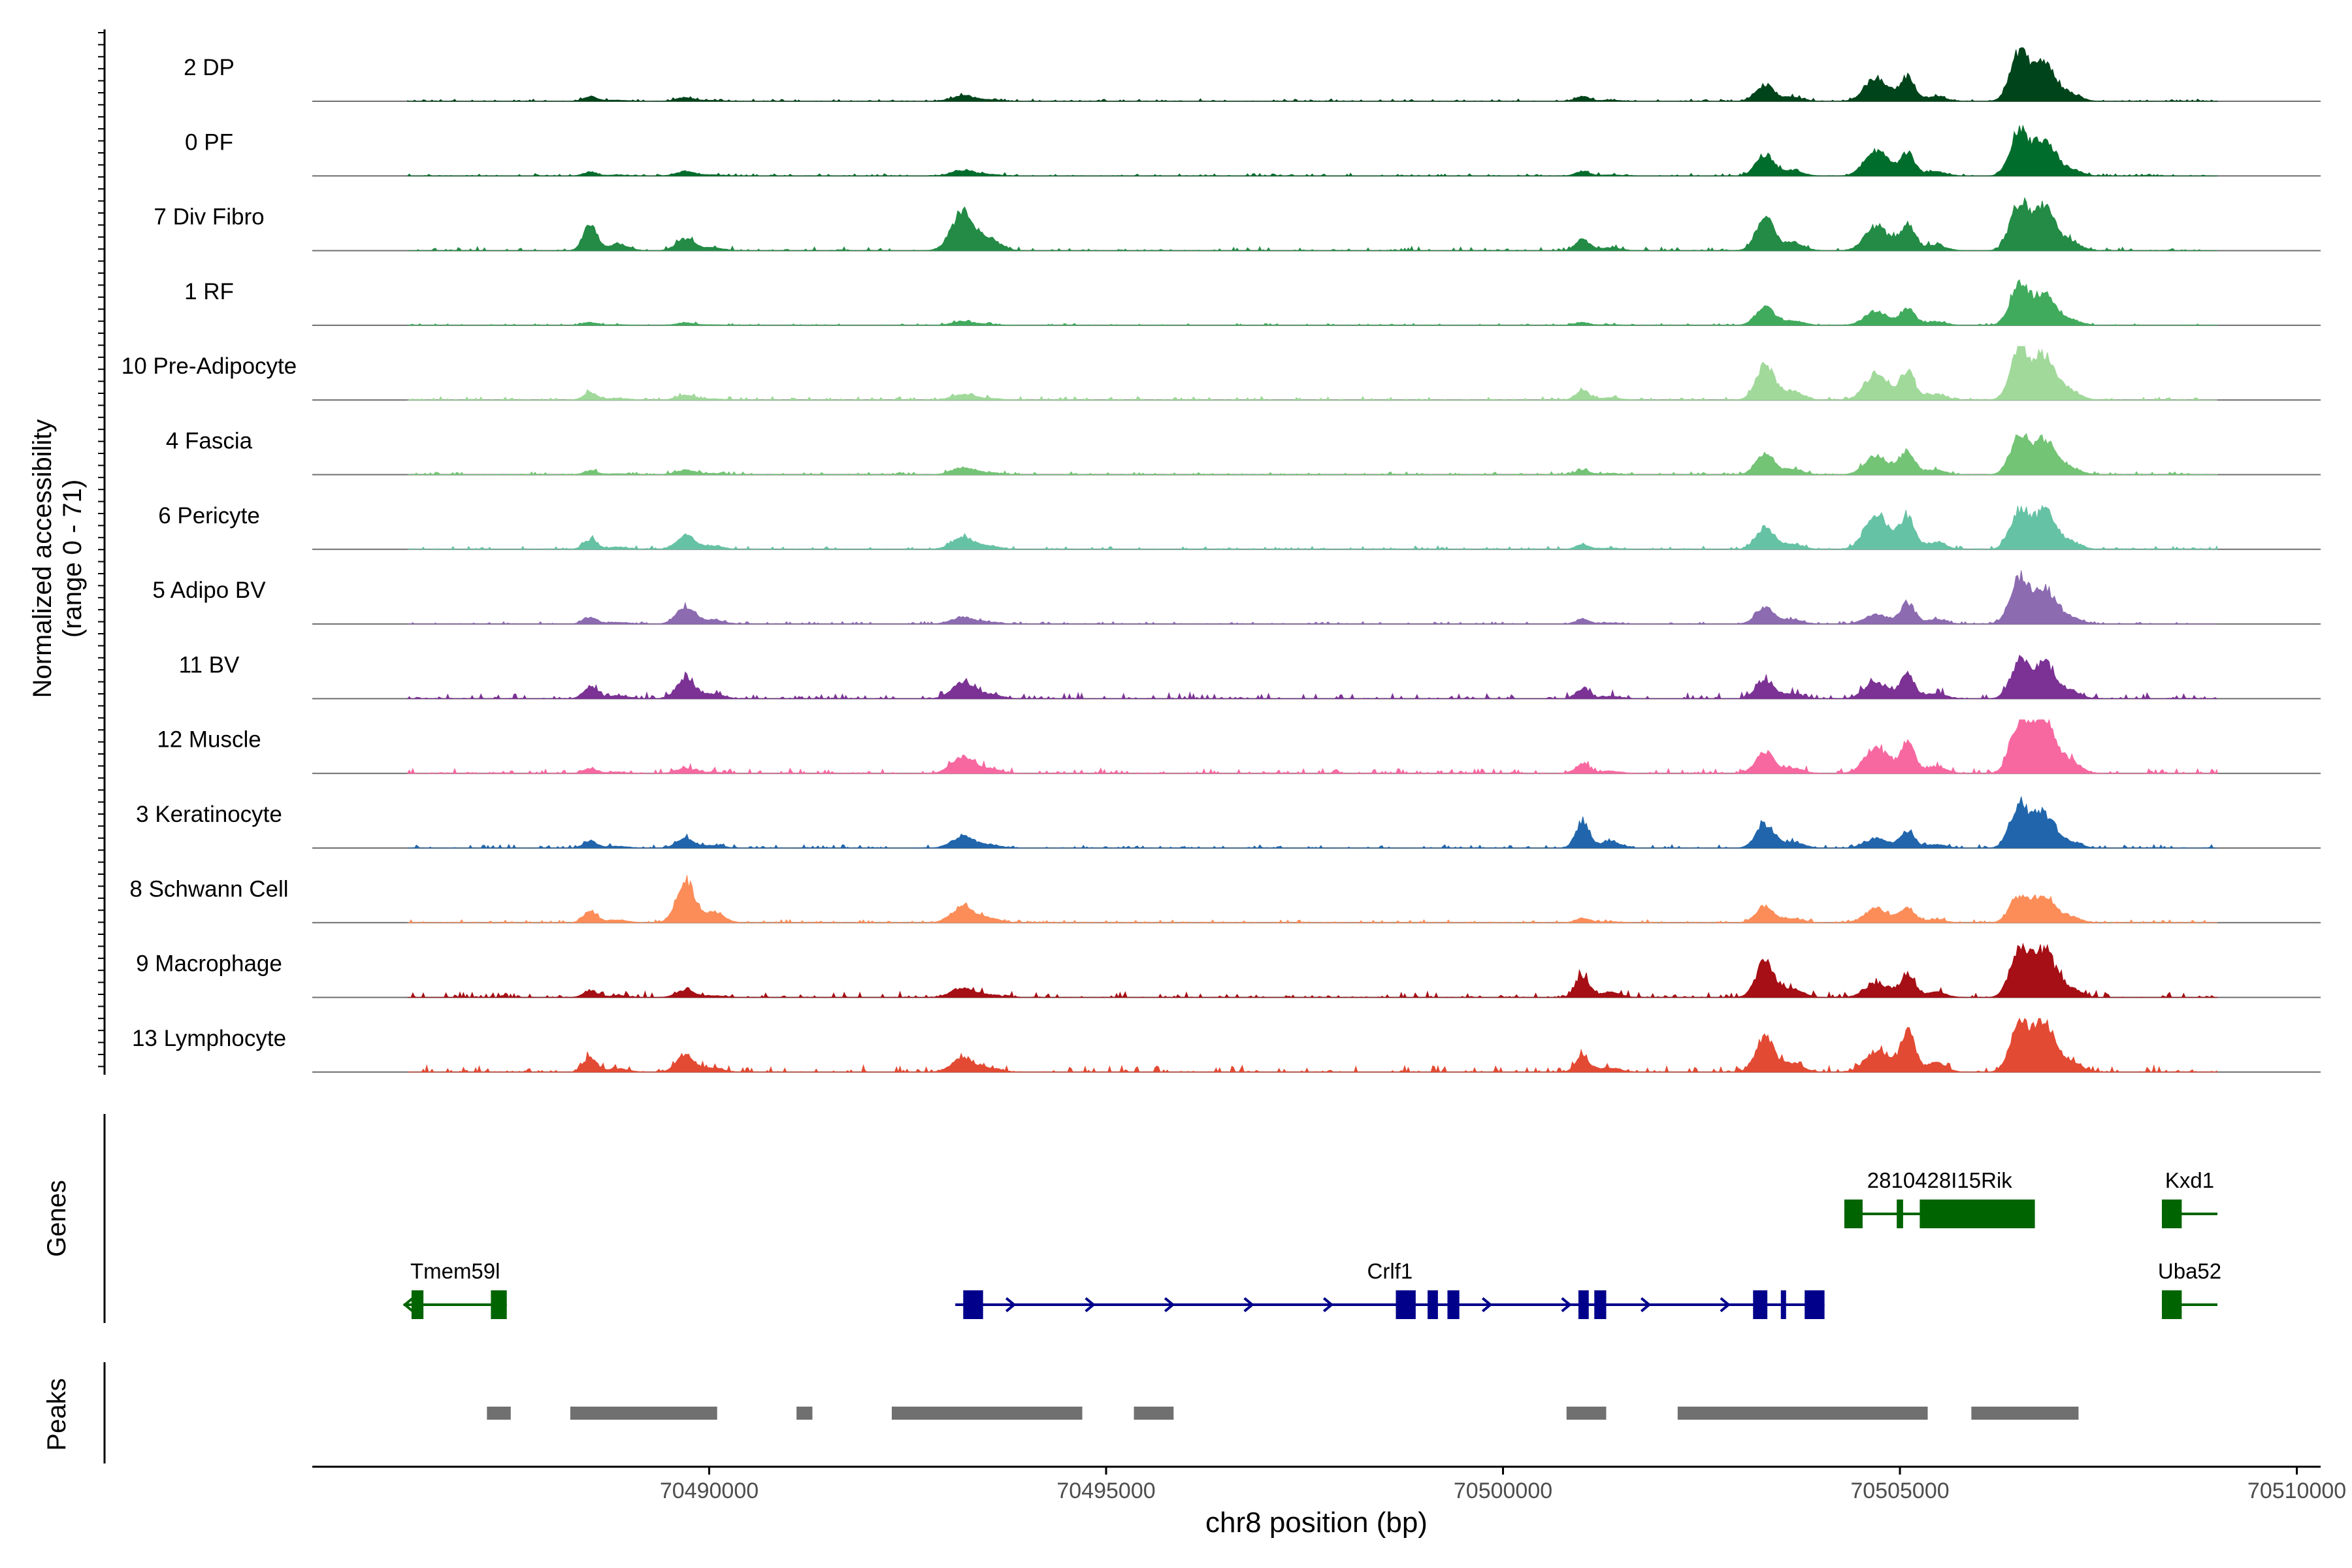 Image resolution: width=2352 pixels, height=1568 pixels. Describe the element at coordinates (1390, 1289) in the screenshot. I see `gene-crlf1: Crlf1` at that location.